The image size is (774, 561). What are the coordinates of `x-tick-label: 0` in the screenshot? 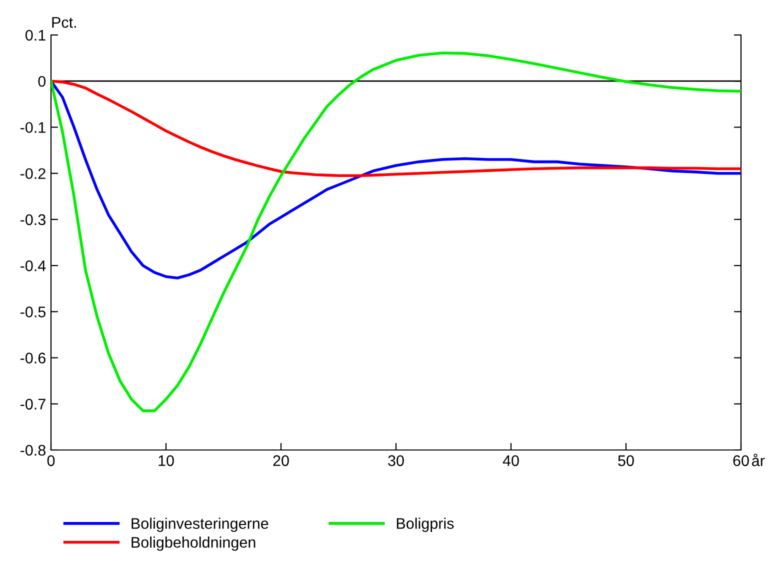 It's located at (51, 460).